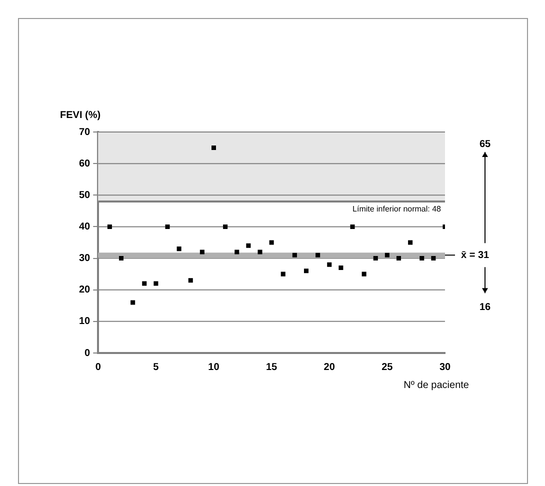 This screenshot has height=486, width=545. I want to click on x-tick-label: 30, so click(445, 367).